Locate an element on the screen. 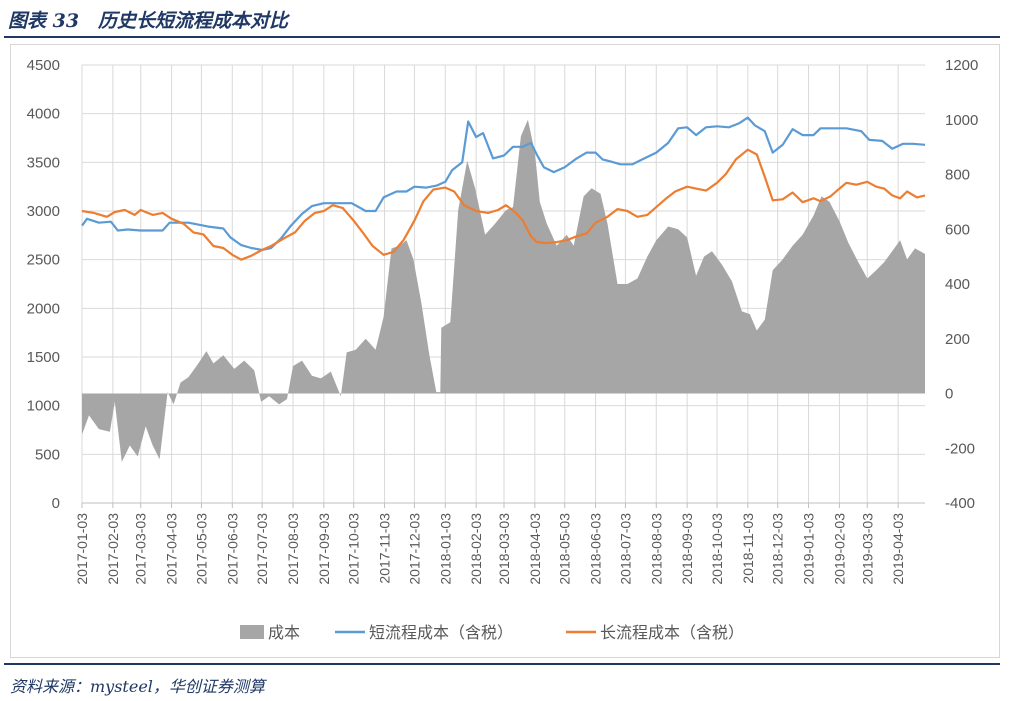  x-tick-label: 2019-03-03 is located at coordinates (867, 549).